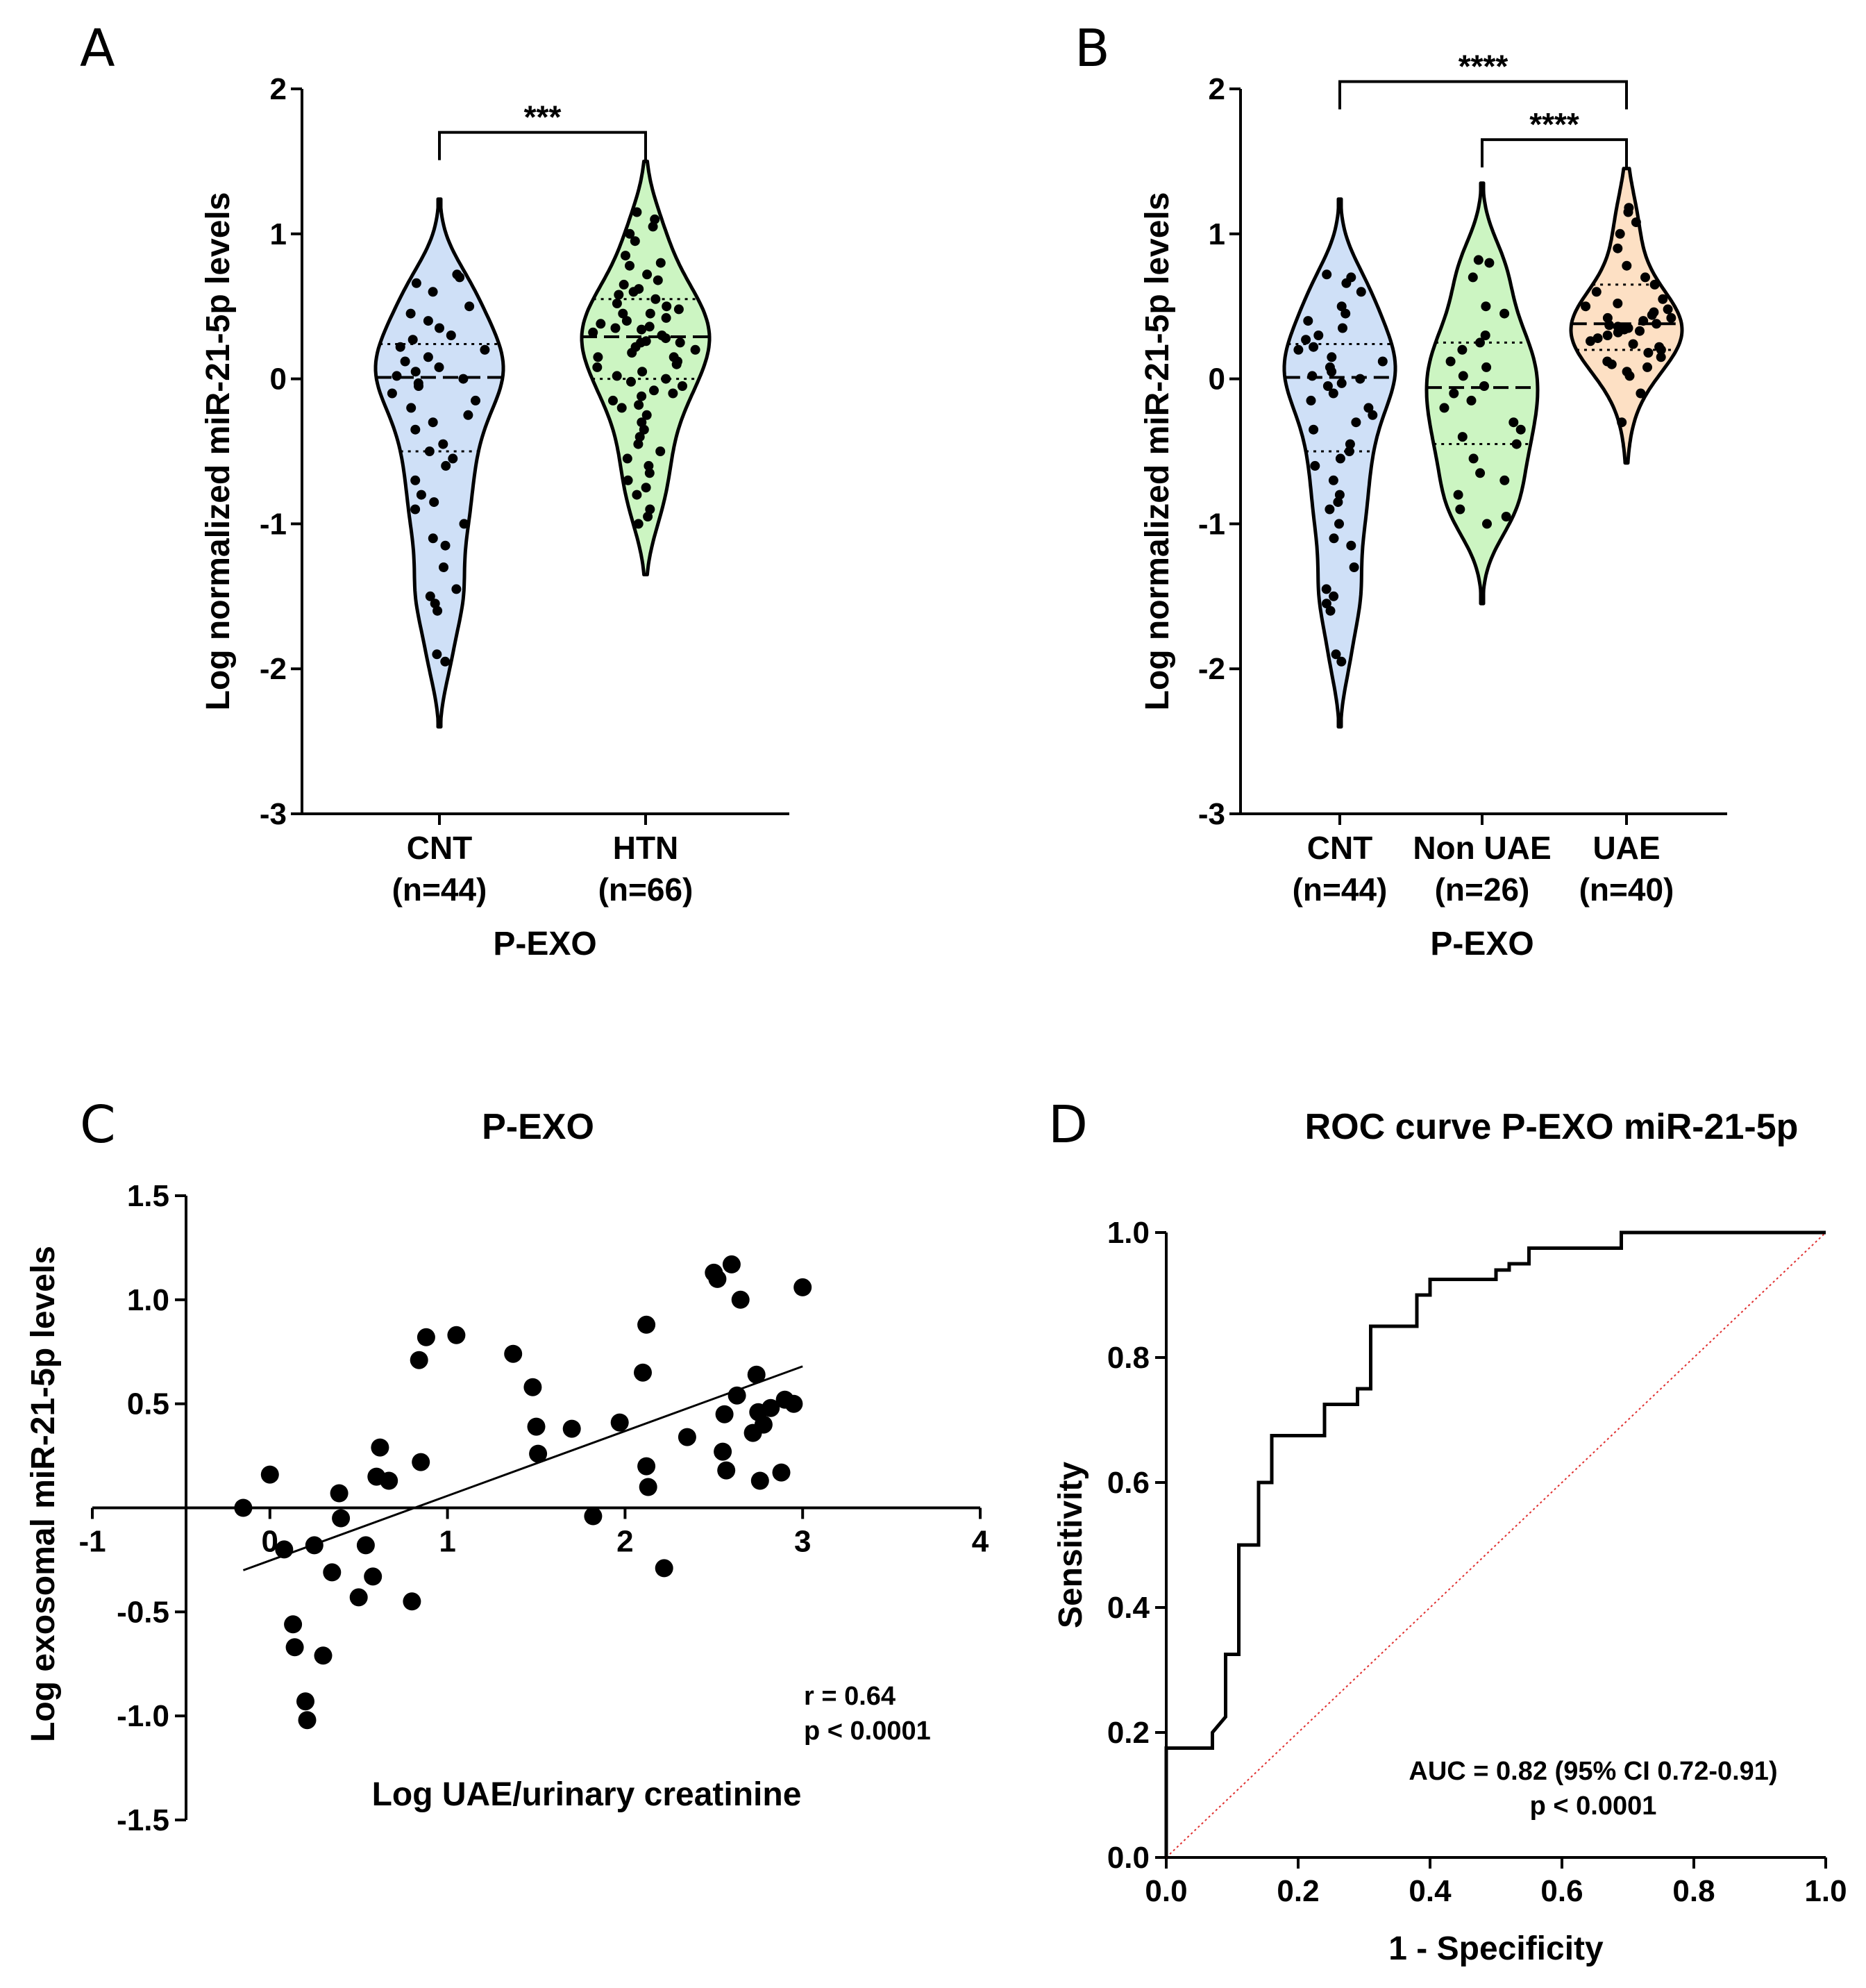 The image size is (1866, 1988). What do you see at coordinates (1211, 669) in the screenshot?
I see `y-tick-label: -2` at bounding box center [1211, 669].